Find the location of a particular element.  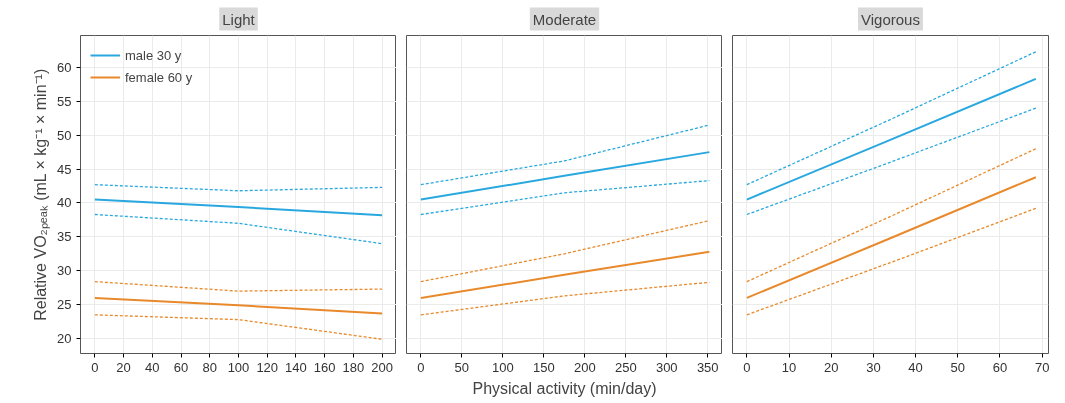

y-tick-label: 60 is located at coordinates (64, 67).